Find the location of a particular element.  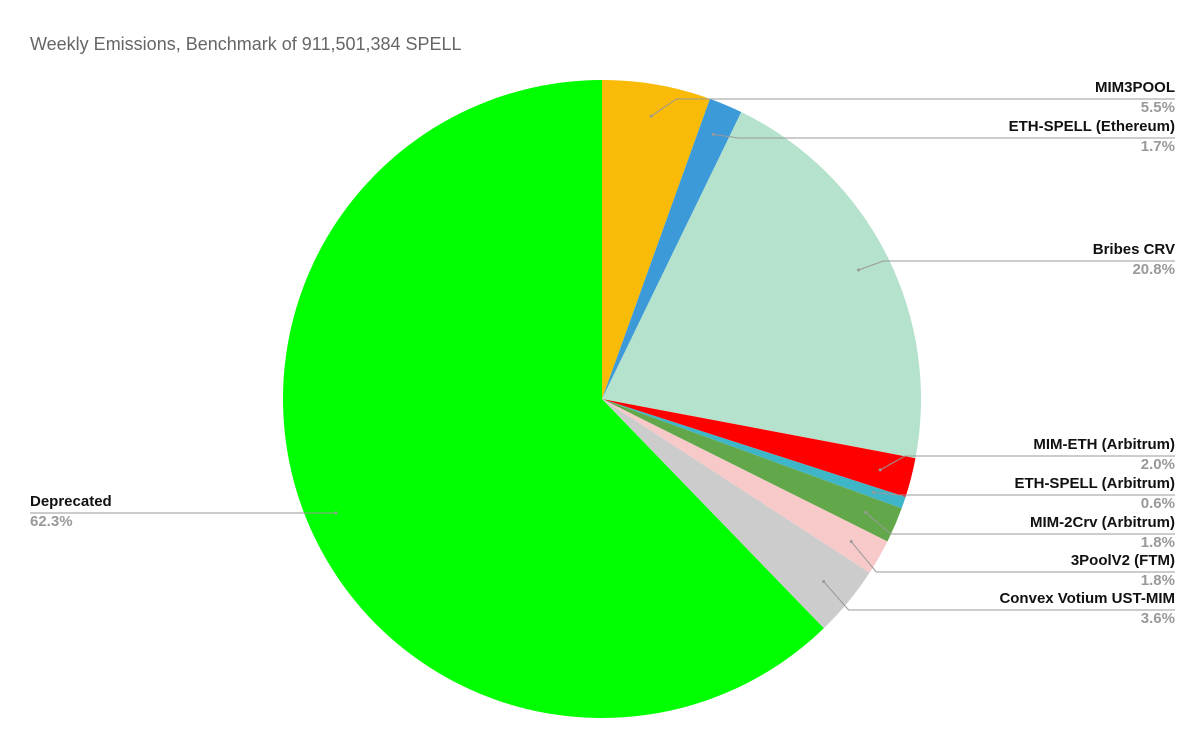

slice-value-label: 1.7% is located at coordinates (1158, 146).